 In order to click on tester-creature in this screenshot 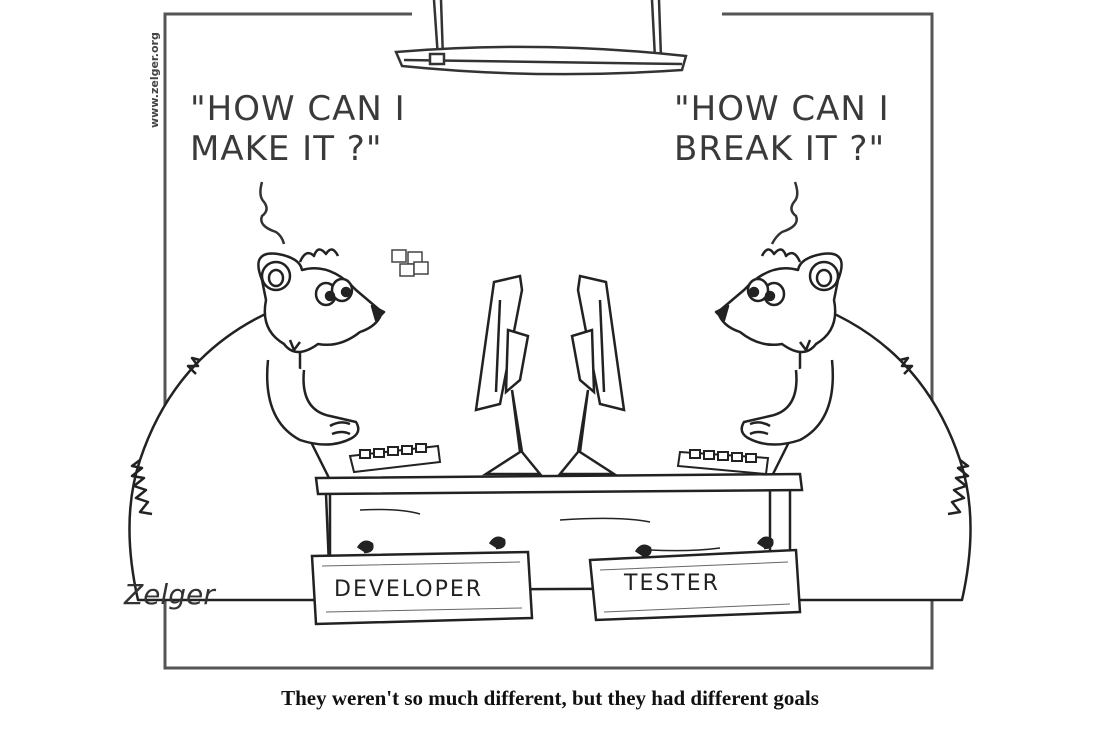, I will do `click(843, 425)`.